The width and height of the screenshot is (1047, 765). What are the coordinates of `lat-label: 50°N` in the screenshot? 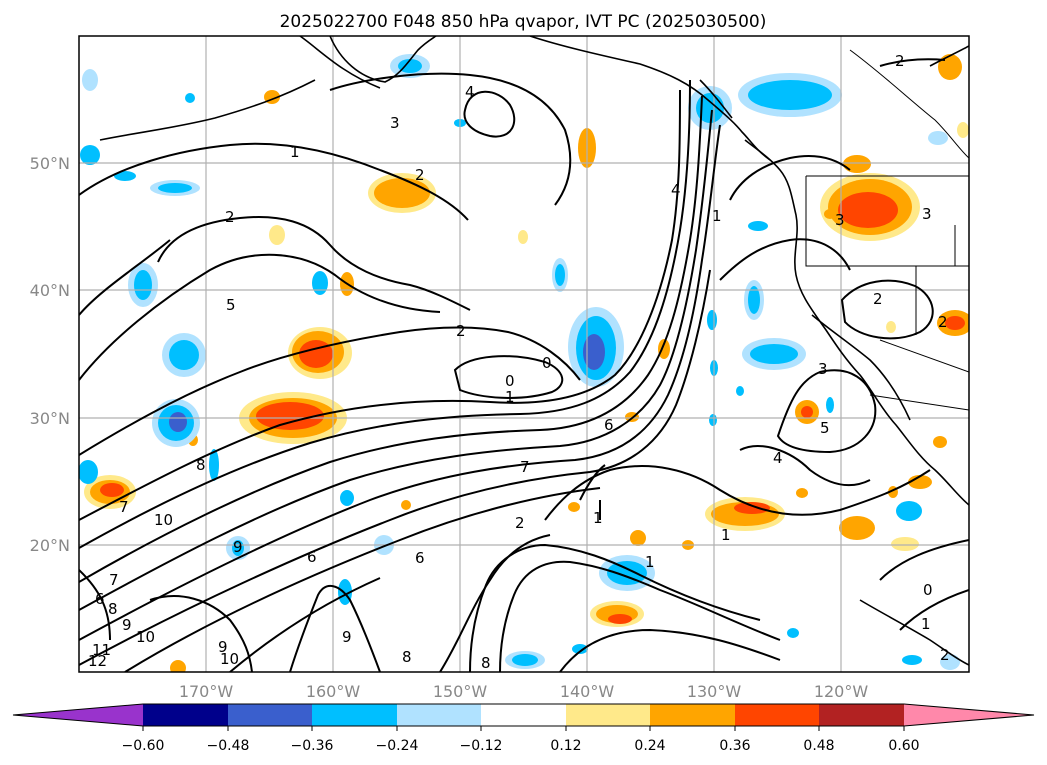 It's located at (50, 163).